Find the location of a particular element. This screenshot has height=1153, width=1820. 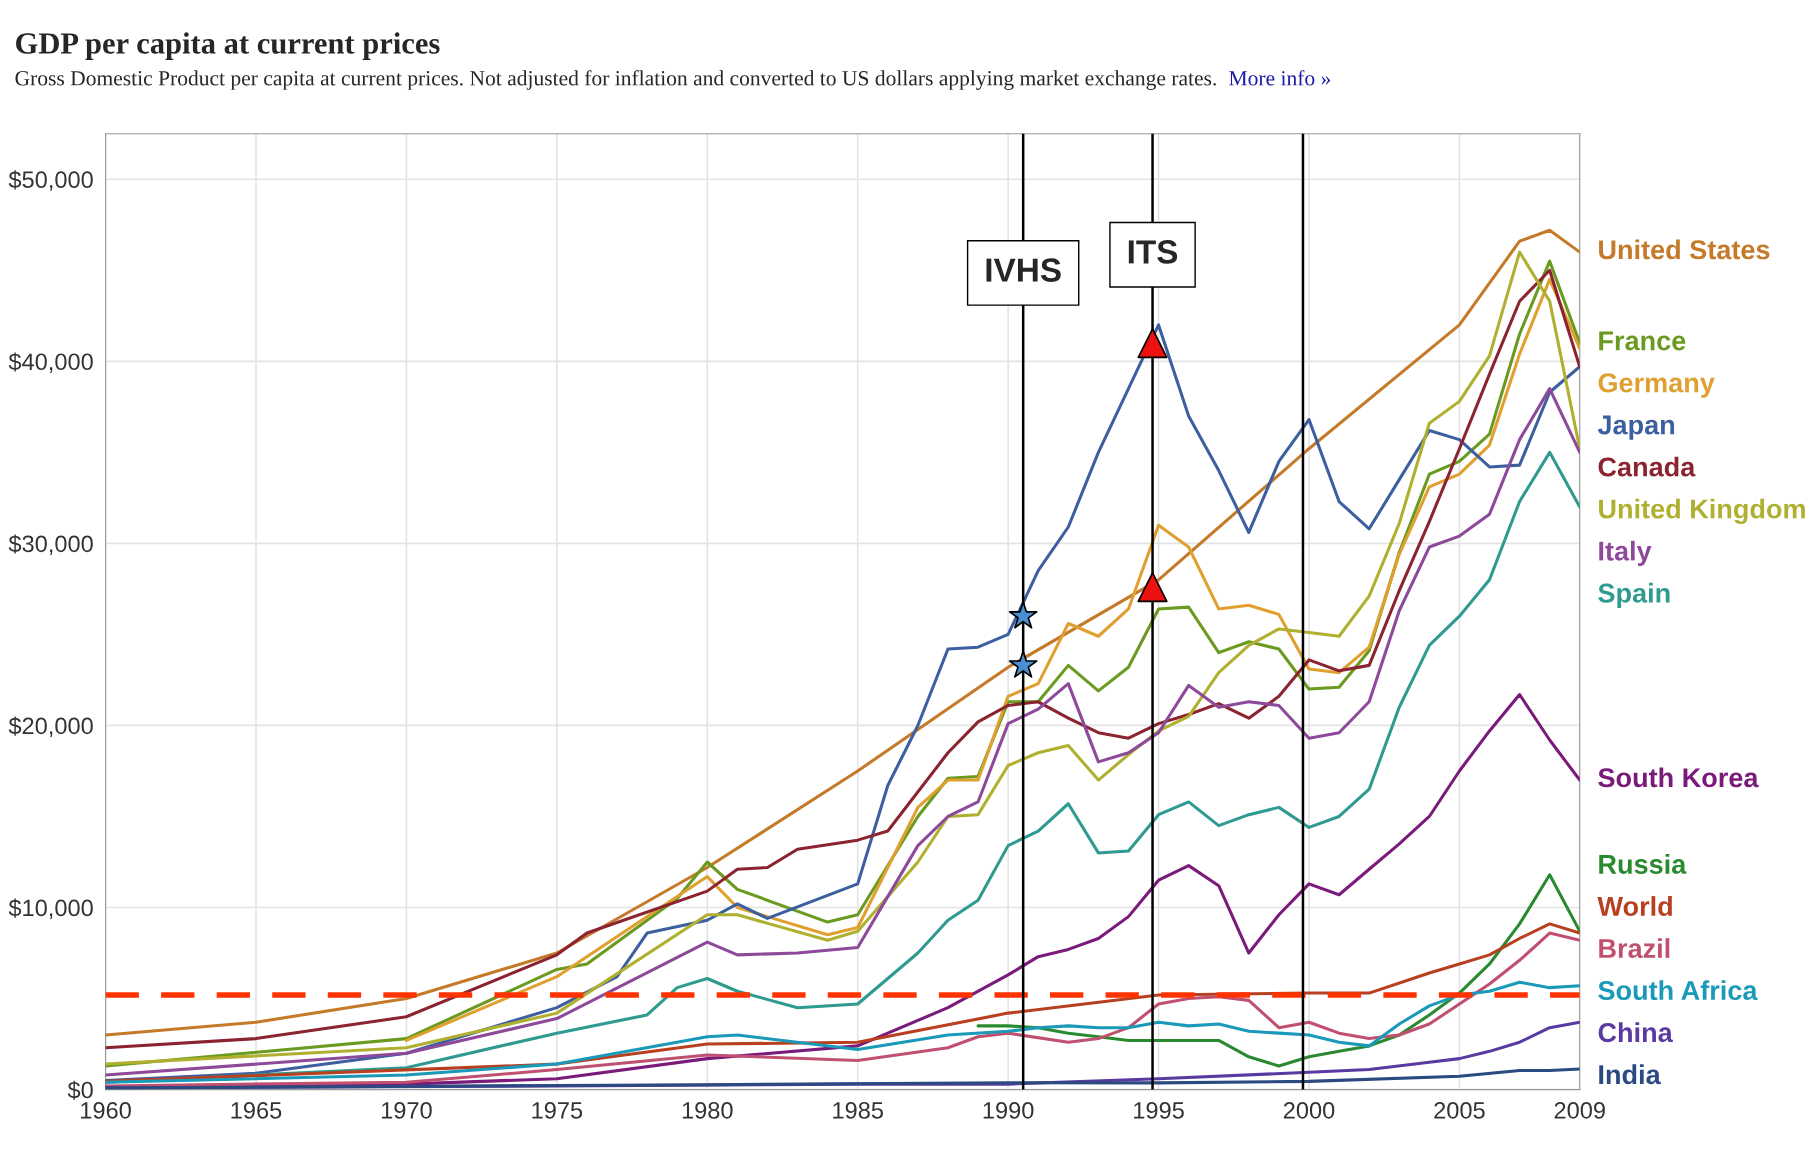

series-label: United States is located at coordinates (1684, 249).